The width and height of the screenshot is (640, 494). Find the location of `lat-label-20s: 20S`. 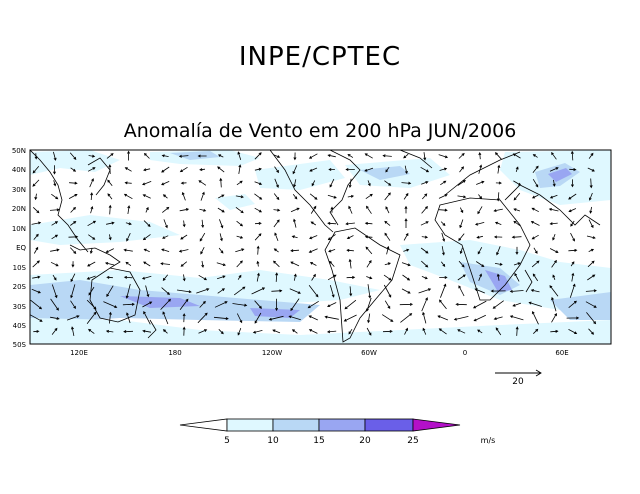

lat-label-20s: 20S is located at coordinates (20, 287).